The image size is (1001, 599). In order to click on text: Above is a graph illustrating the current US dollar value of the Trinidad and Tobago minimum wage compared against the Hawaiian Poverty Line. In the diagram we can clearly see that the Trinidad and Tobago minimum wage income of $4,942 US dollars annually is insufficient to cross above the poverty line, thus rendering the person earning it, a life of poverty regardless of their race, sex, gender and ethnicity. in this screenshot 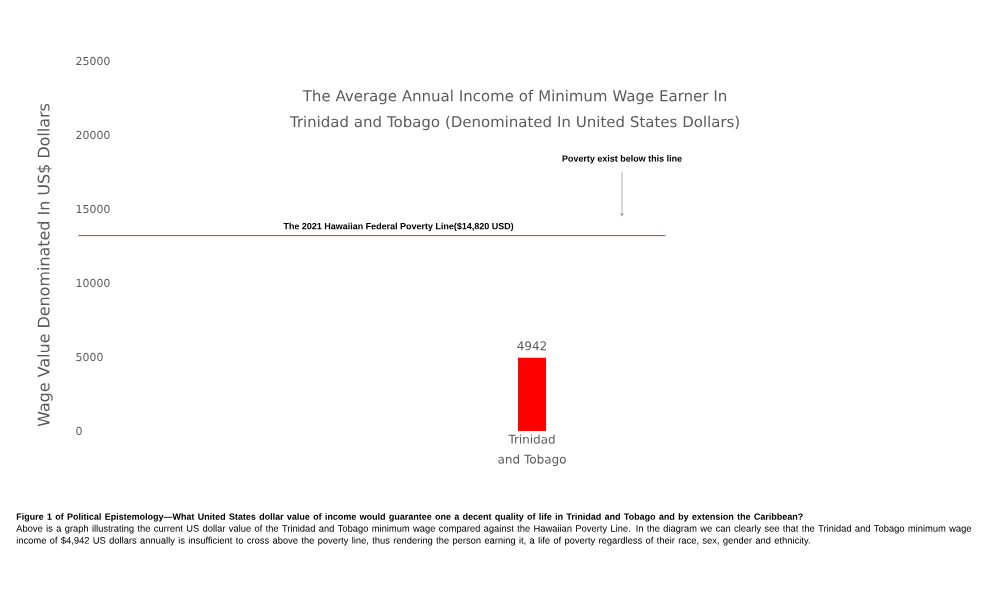, I will do `click(494, 535)`.